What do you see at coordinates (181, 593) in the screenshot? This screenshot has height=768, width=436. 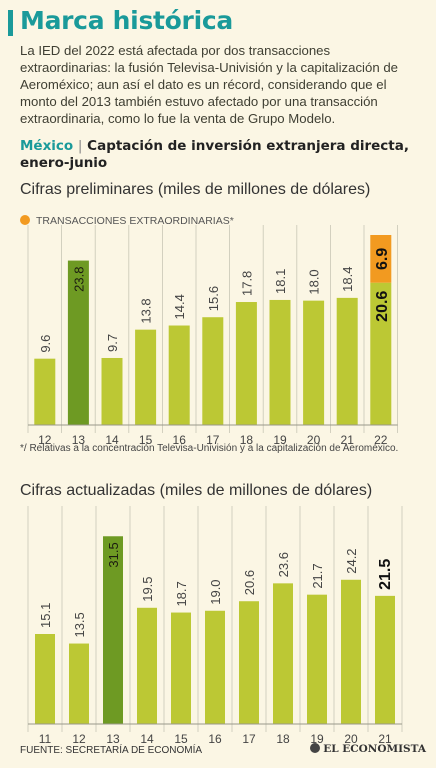 I see `label-15: 18.7` at bounding box center [181, 593].